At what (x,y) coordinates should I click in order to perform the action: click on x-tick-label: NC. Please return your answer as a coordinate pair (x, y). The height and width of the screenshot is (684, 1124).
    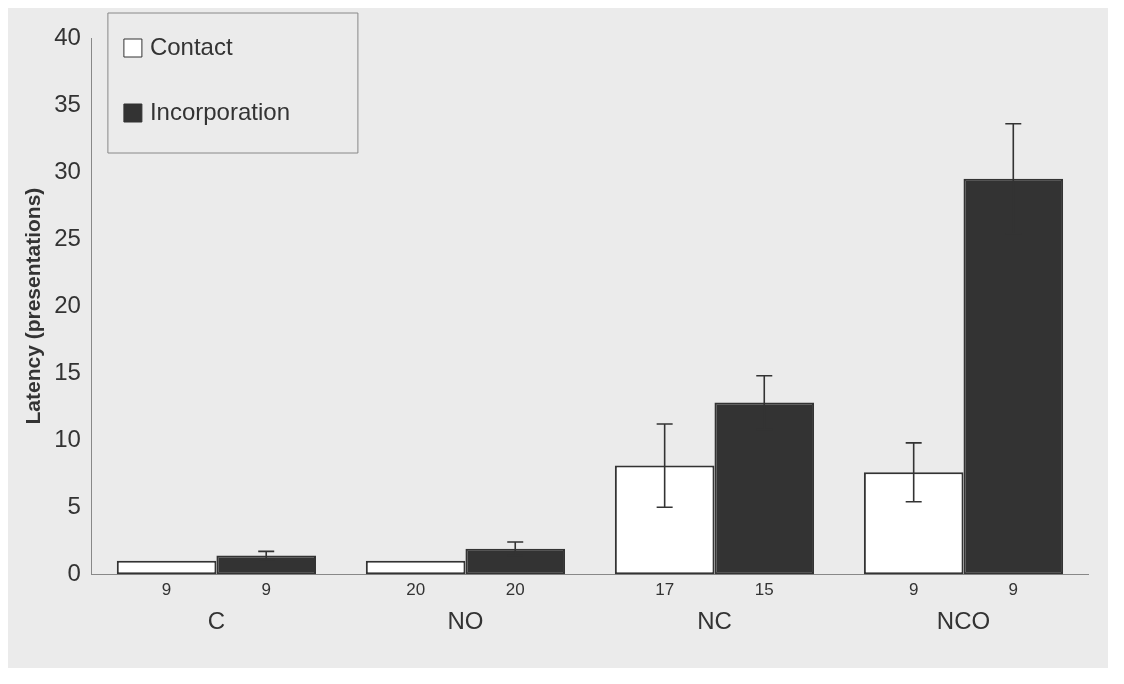
    Looking at the image, I should click on (714, 621).